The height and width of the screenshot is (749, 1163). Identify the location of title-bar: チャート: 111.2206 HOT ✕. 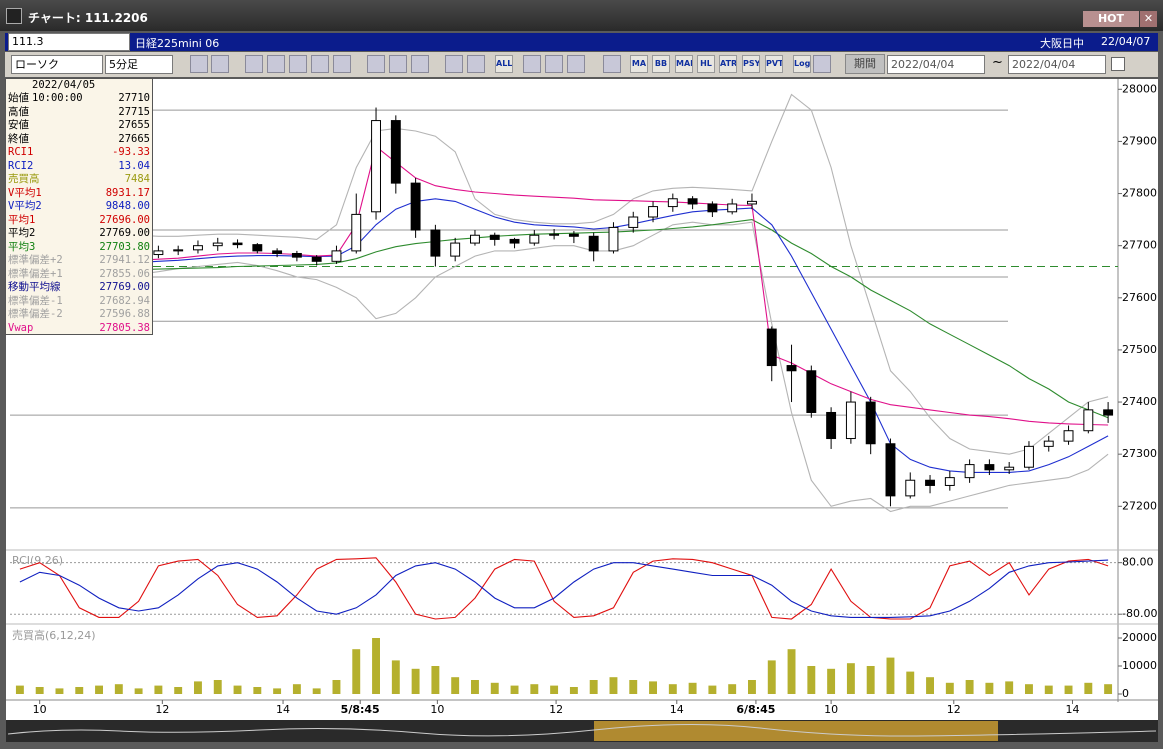
(581, 15).